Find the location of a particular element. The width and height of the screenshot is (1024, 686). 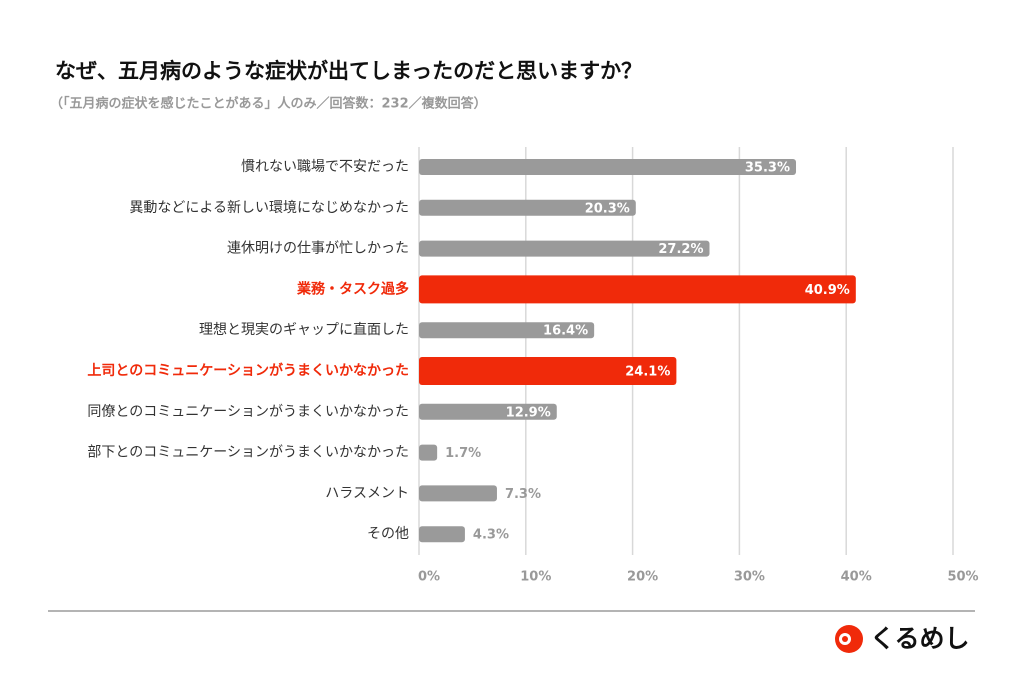

category-label: 同僚とのコミュニケーションがうまくいかなかった is located at coordinates (248, 412).